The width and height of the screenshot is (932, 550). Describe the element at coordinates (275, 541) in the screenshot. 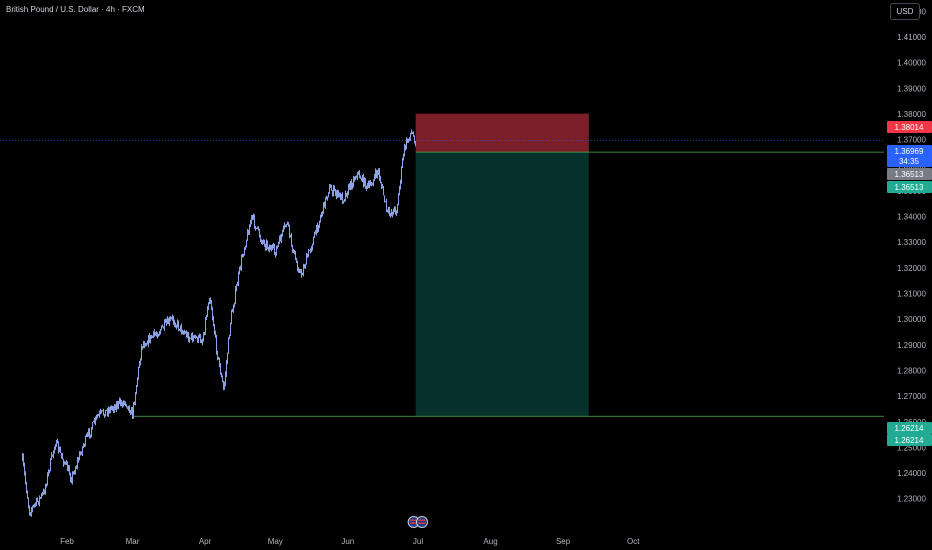

I see `x-tick-label: May` at that location.